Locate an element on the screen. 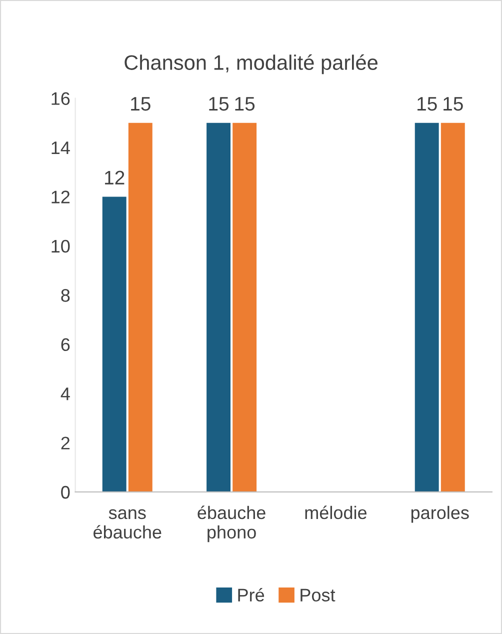 The image size is (502, 634). y-tick-label: 8 is located at coordinates (65, 295).